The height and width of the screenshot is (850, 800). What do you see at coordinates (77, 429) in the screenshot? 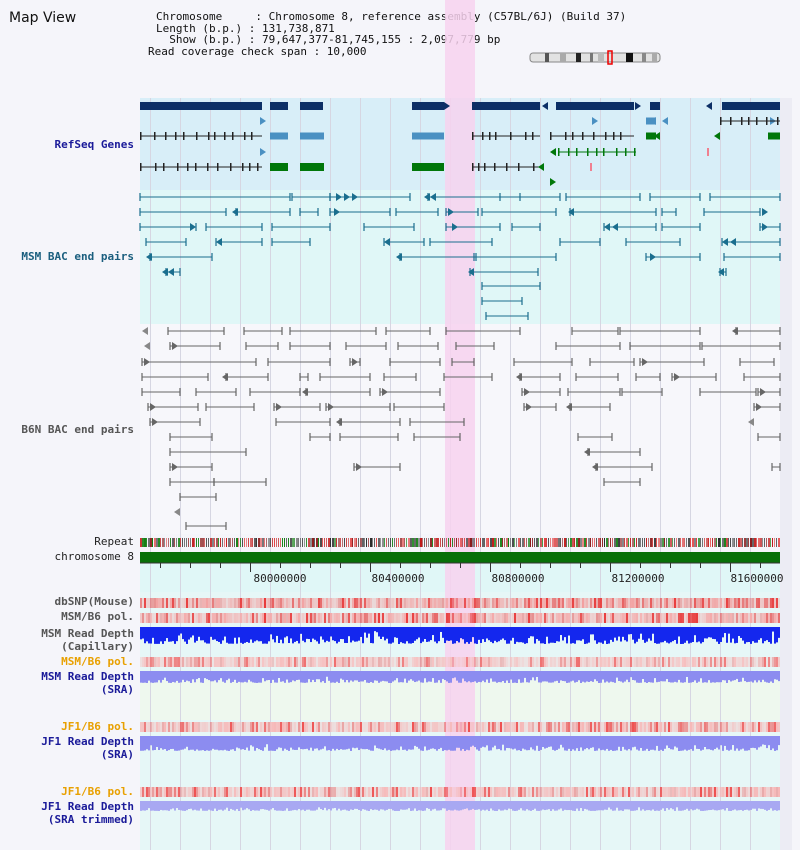
I see `b6n-bac-label: B6N BAC end pairs` at bounding box center [77, 429].